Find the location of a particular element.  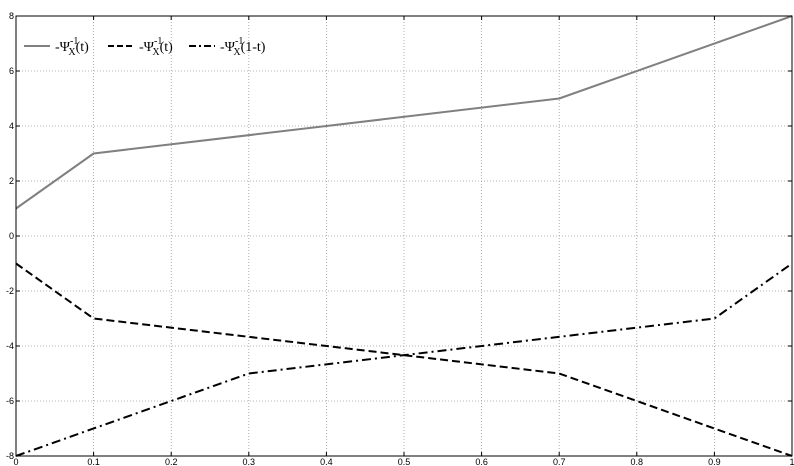

y-tick-label: 2 is located at coordinates (11, 181).